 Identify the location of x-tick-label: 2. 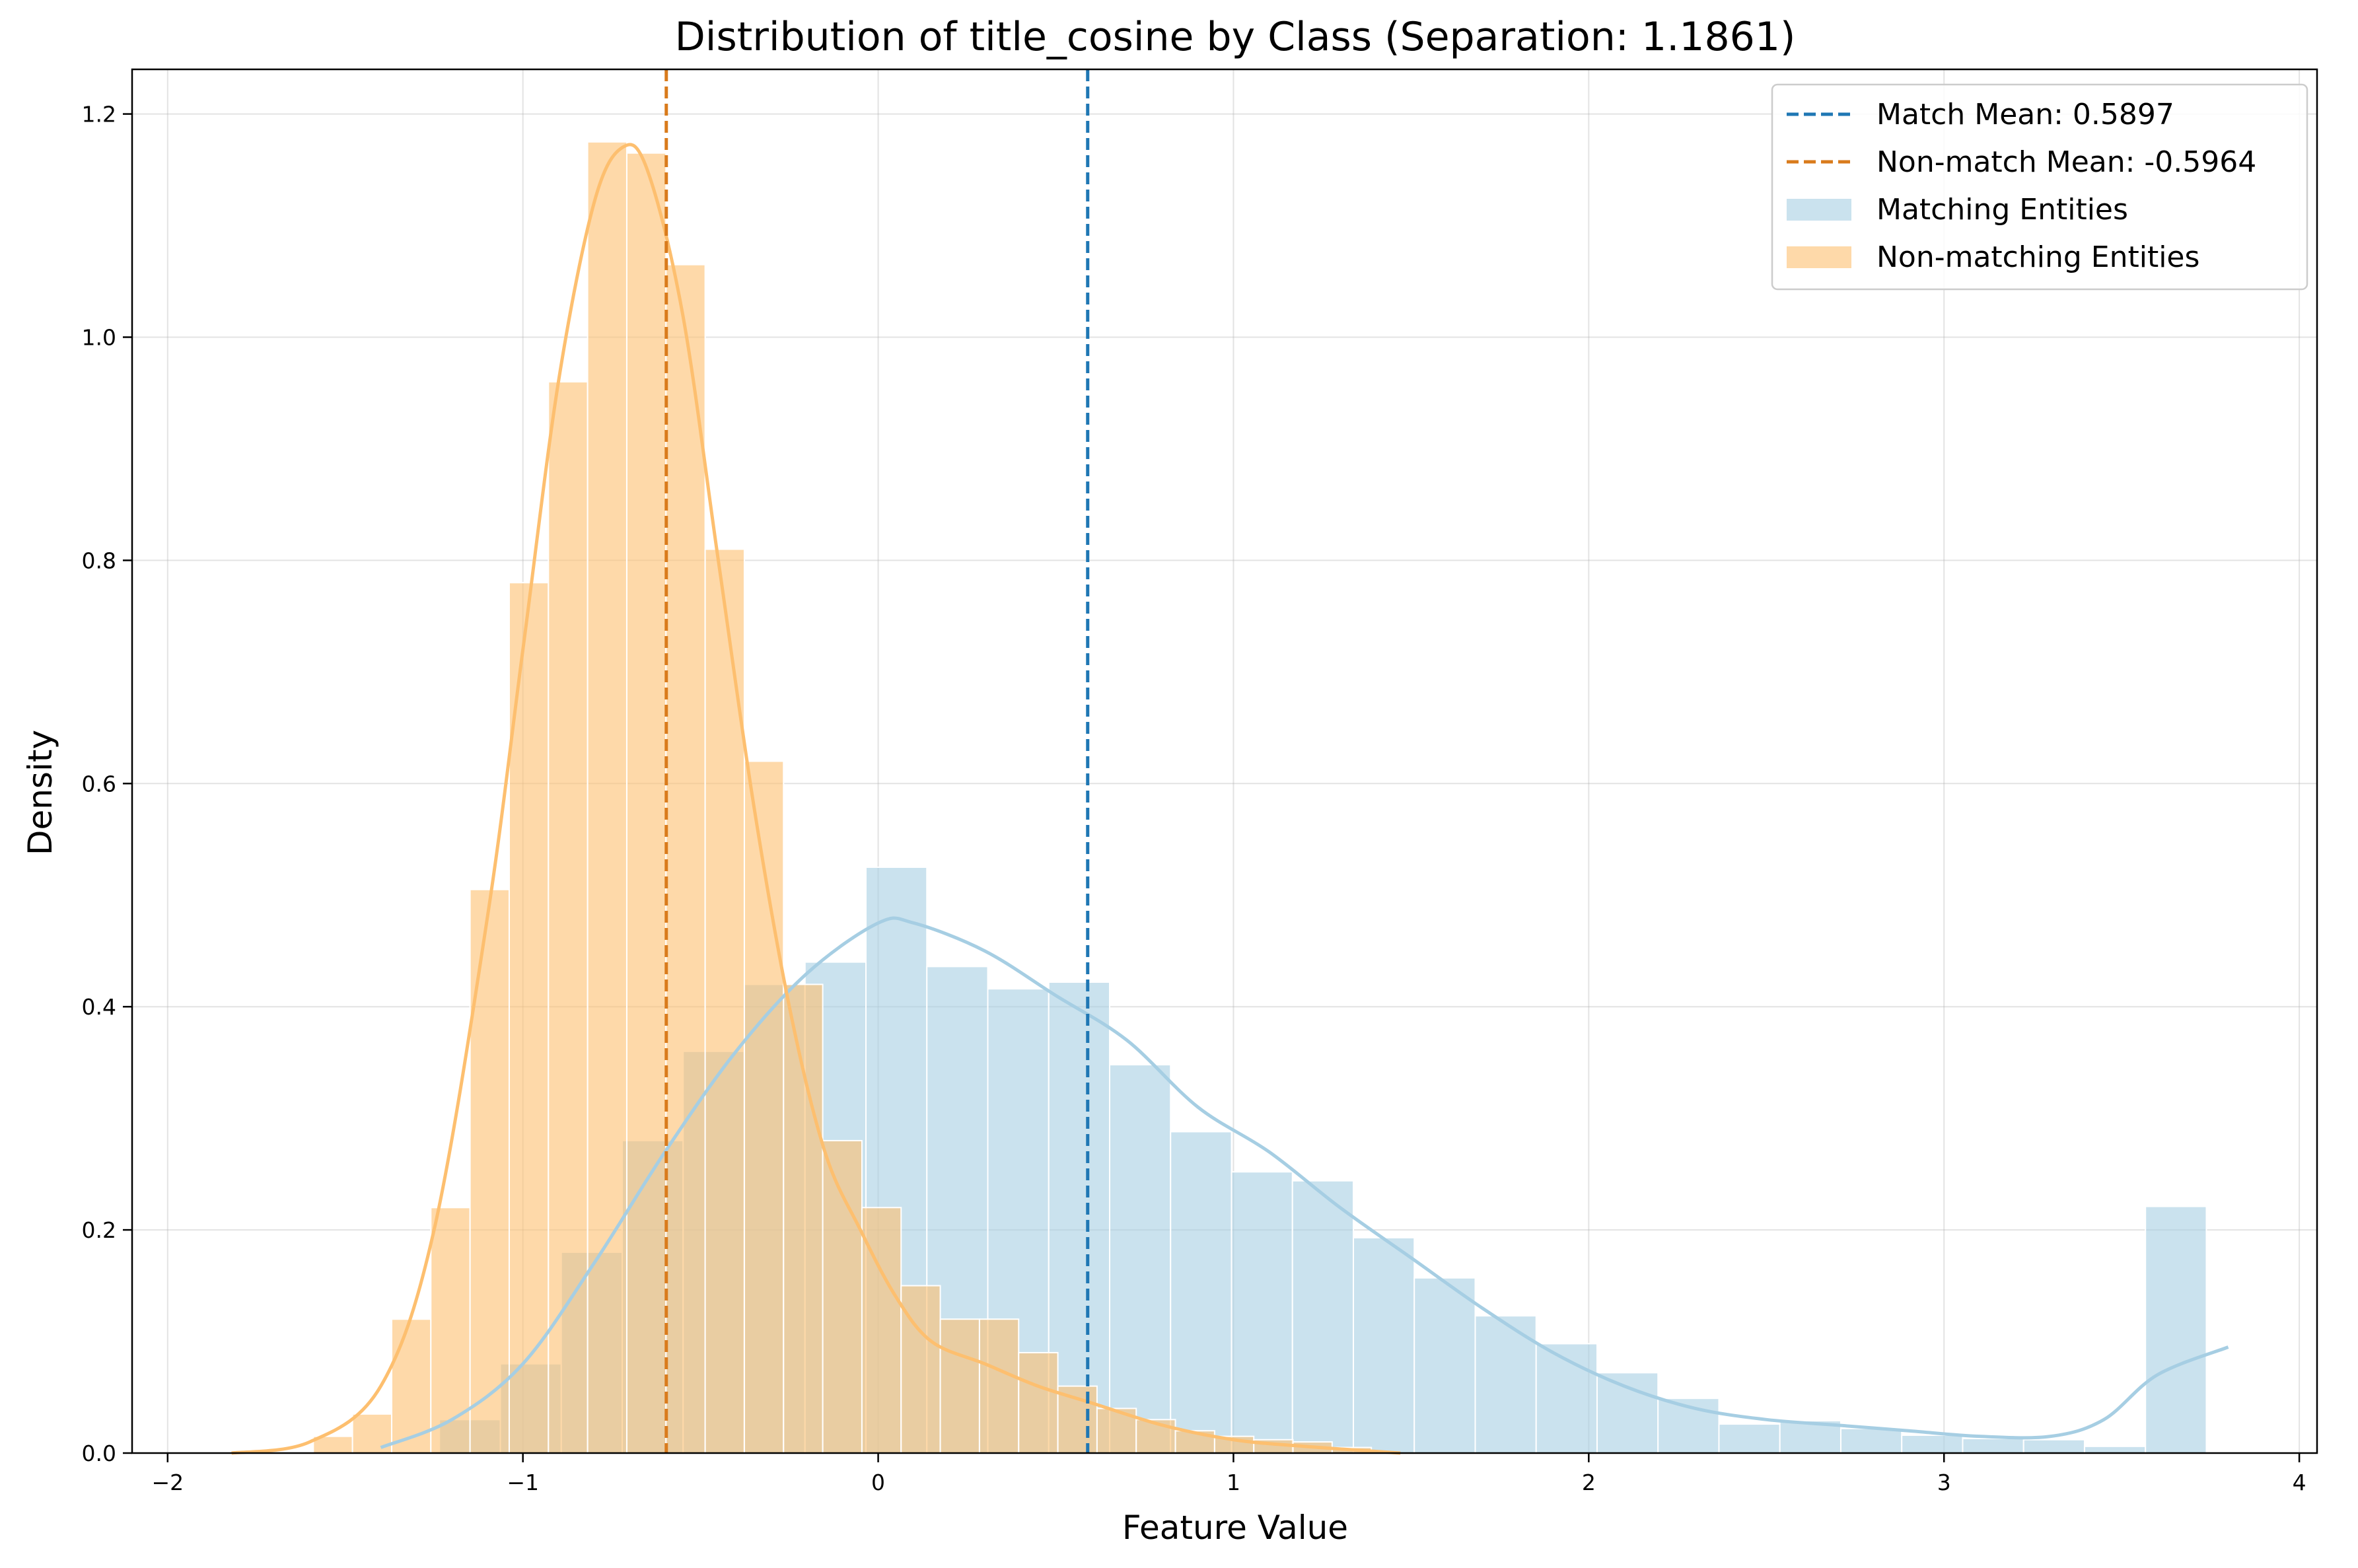
(1589, 1482).